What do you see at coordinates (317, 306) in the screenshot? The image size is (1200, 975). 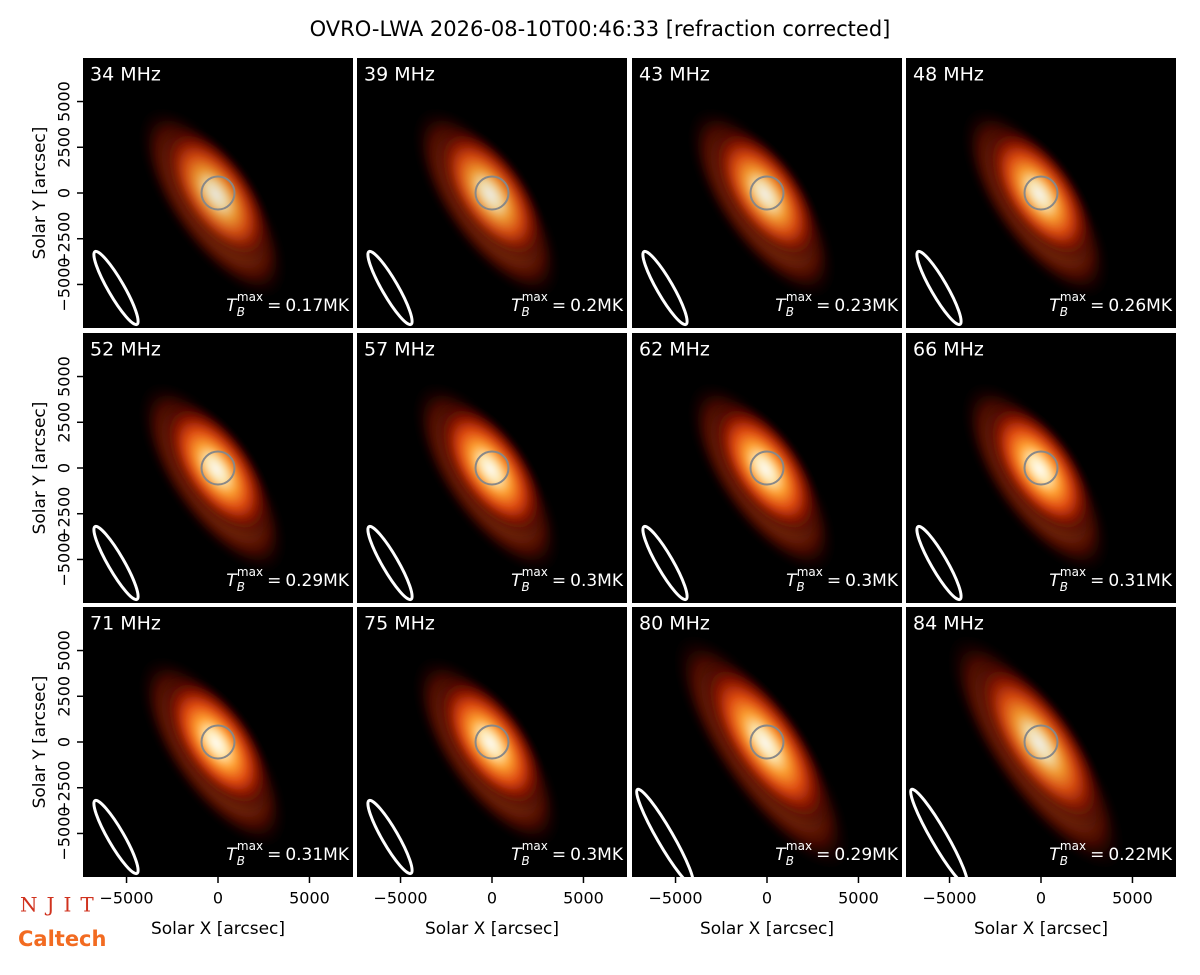 I see `tmax-value: 0.17MK` at bounding box center [317, 306].